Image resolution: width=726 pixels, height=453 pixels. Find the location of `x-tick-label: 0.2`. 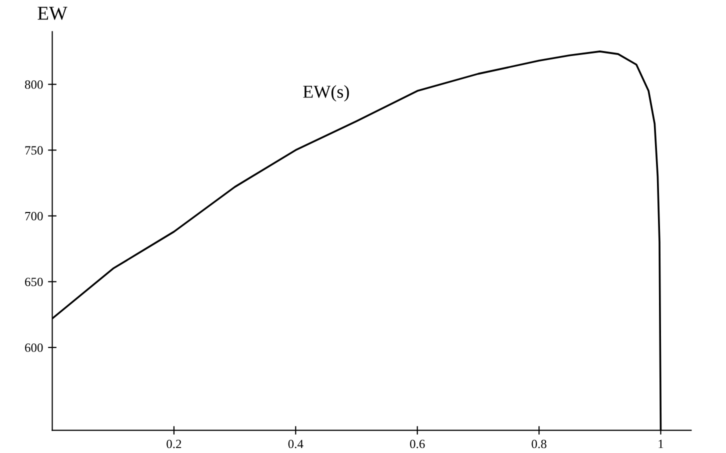

x-tick-label: 0.2 is located at coordinates (174, 444).